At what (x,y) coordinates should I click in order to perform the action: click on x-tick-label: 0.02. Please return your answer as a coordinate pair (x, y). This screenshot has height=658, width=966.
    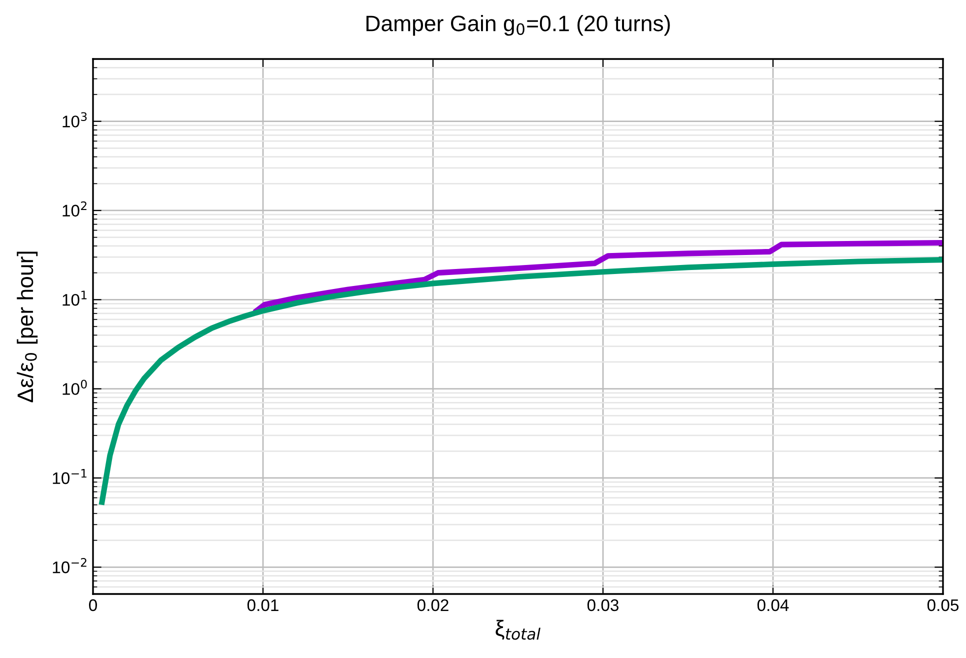
    Looking at the image, I should click on (432, 605).